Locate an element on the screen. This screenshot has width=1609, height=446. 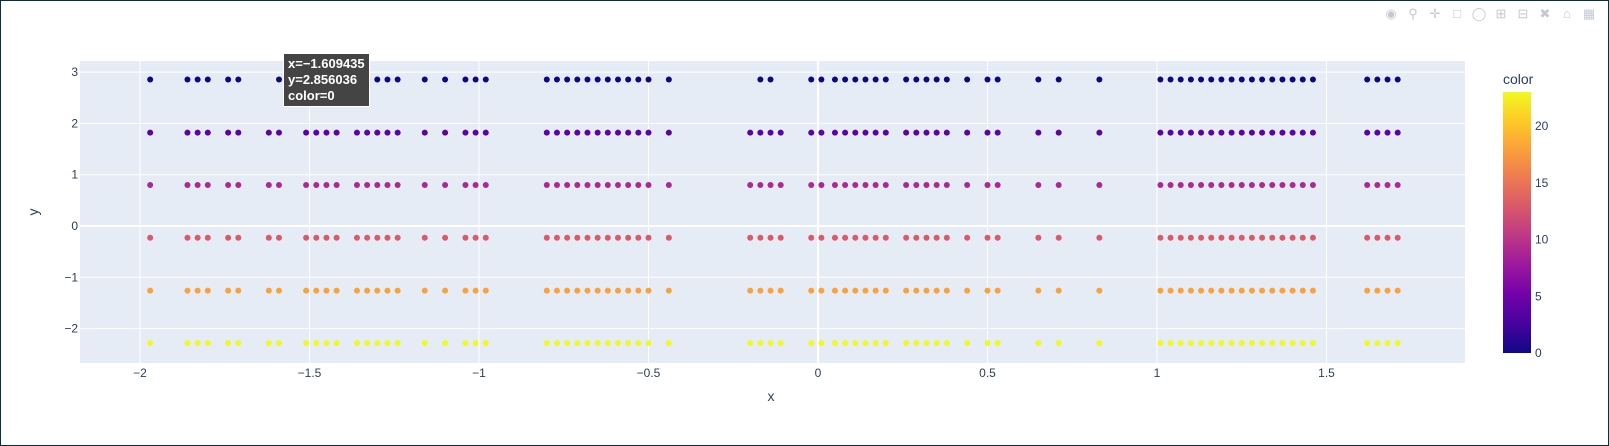
zoom-in-icon: ⊞ is located at coordinates (1501, 13).